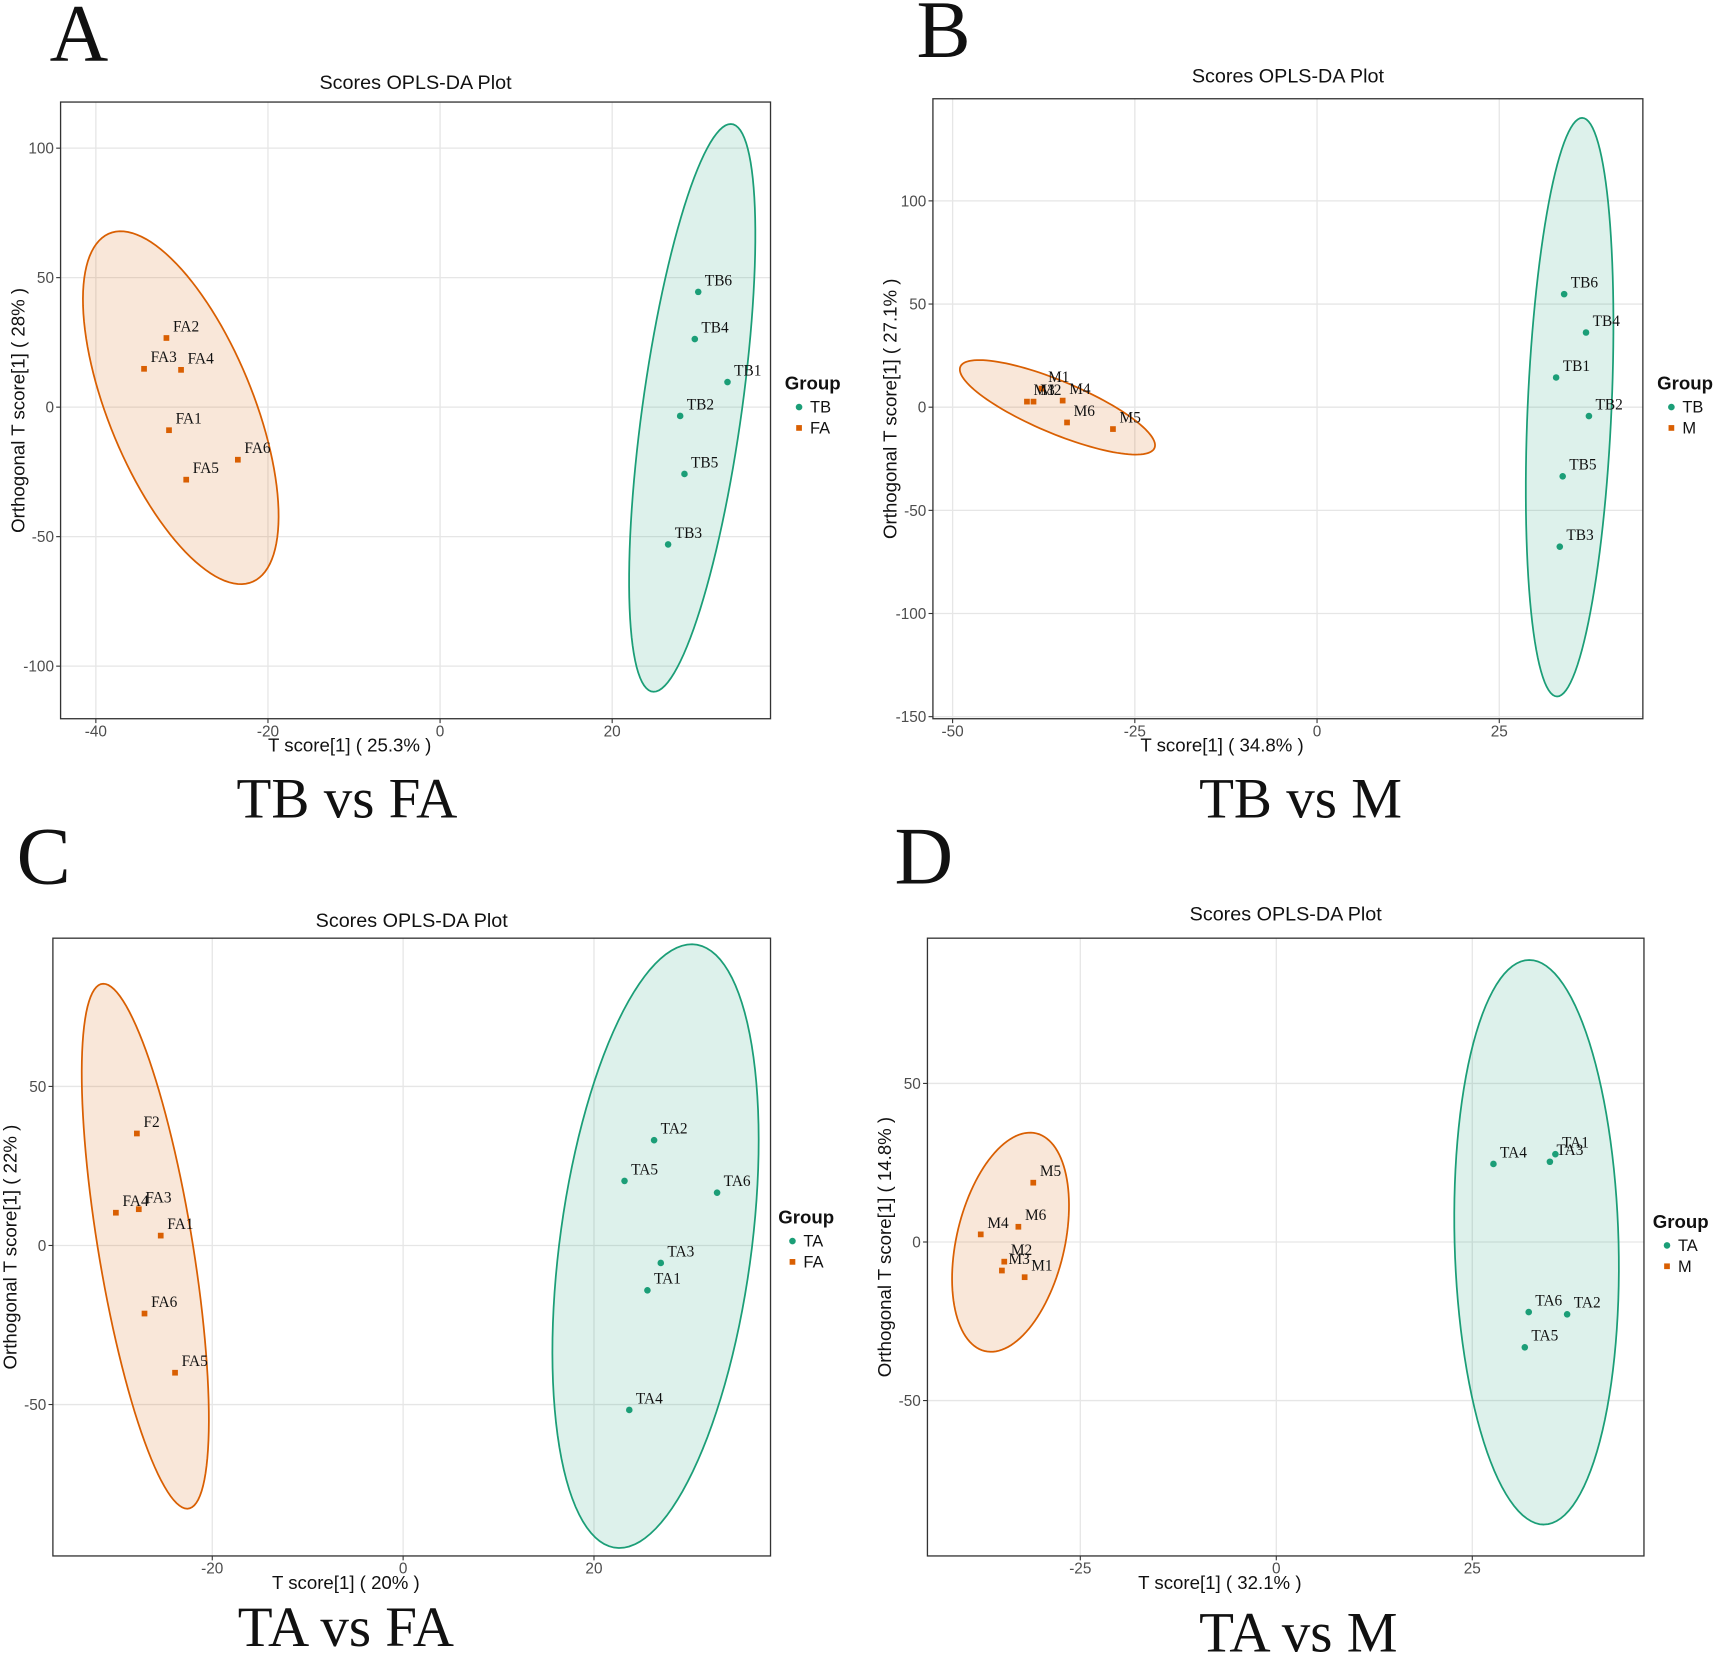  Describe the element at coordinates (1692, 408) in the screenshot. I see `legend-label: TB` at that location.